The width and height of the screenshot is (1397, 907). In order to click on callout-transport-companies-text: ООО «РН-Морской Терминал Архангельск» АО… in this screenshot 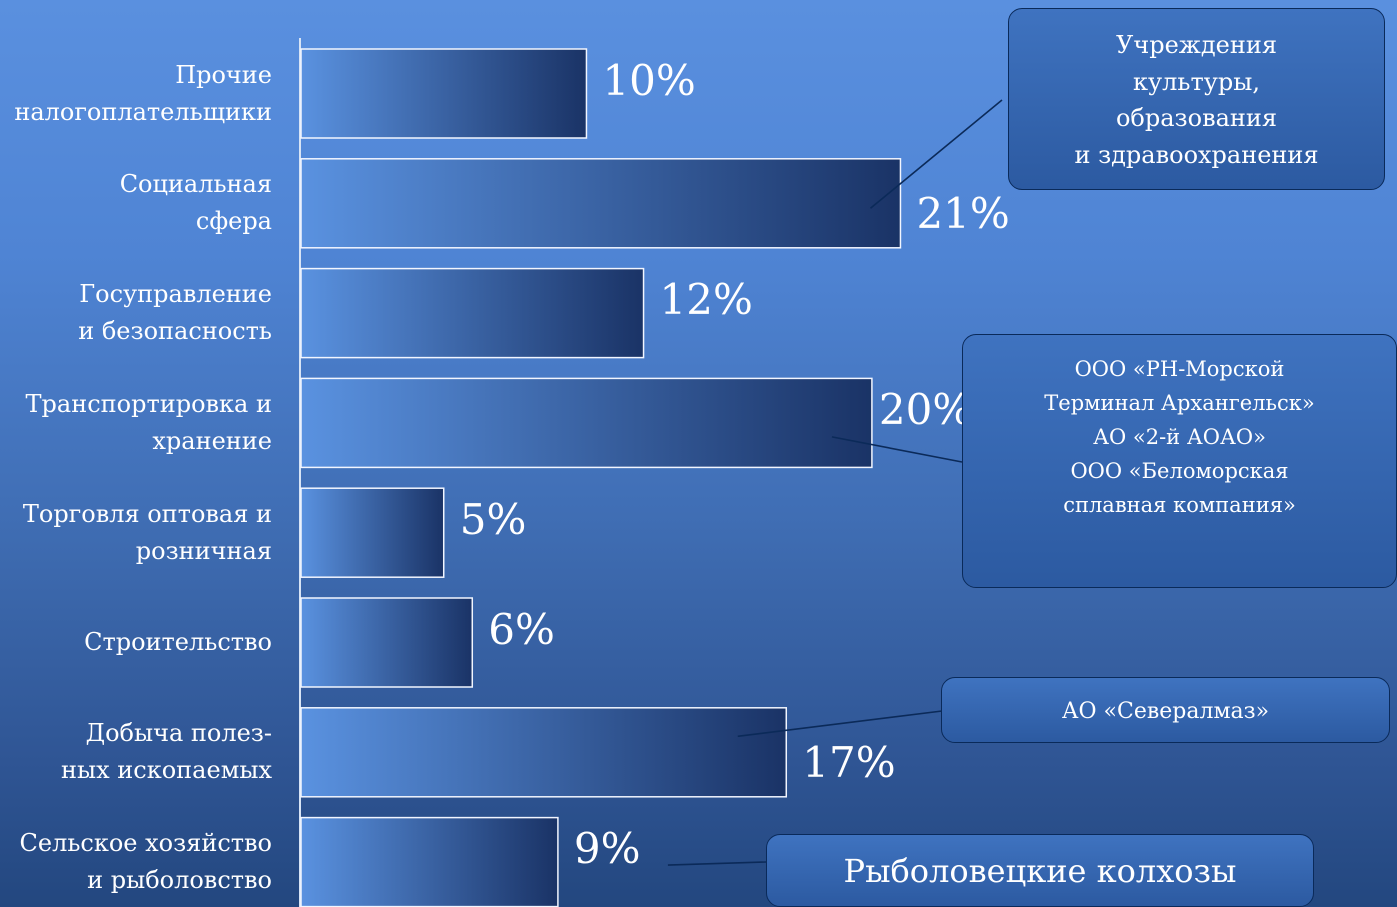, I will do `click(1179, 437)`.